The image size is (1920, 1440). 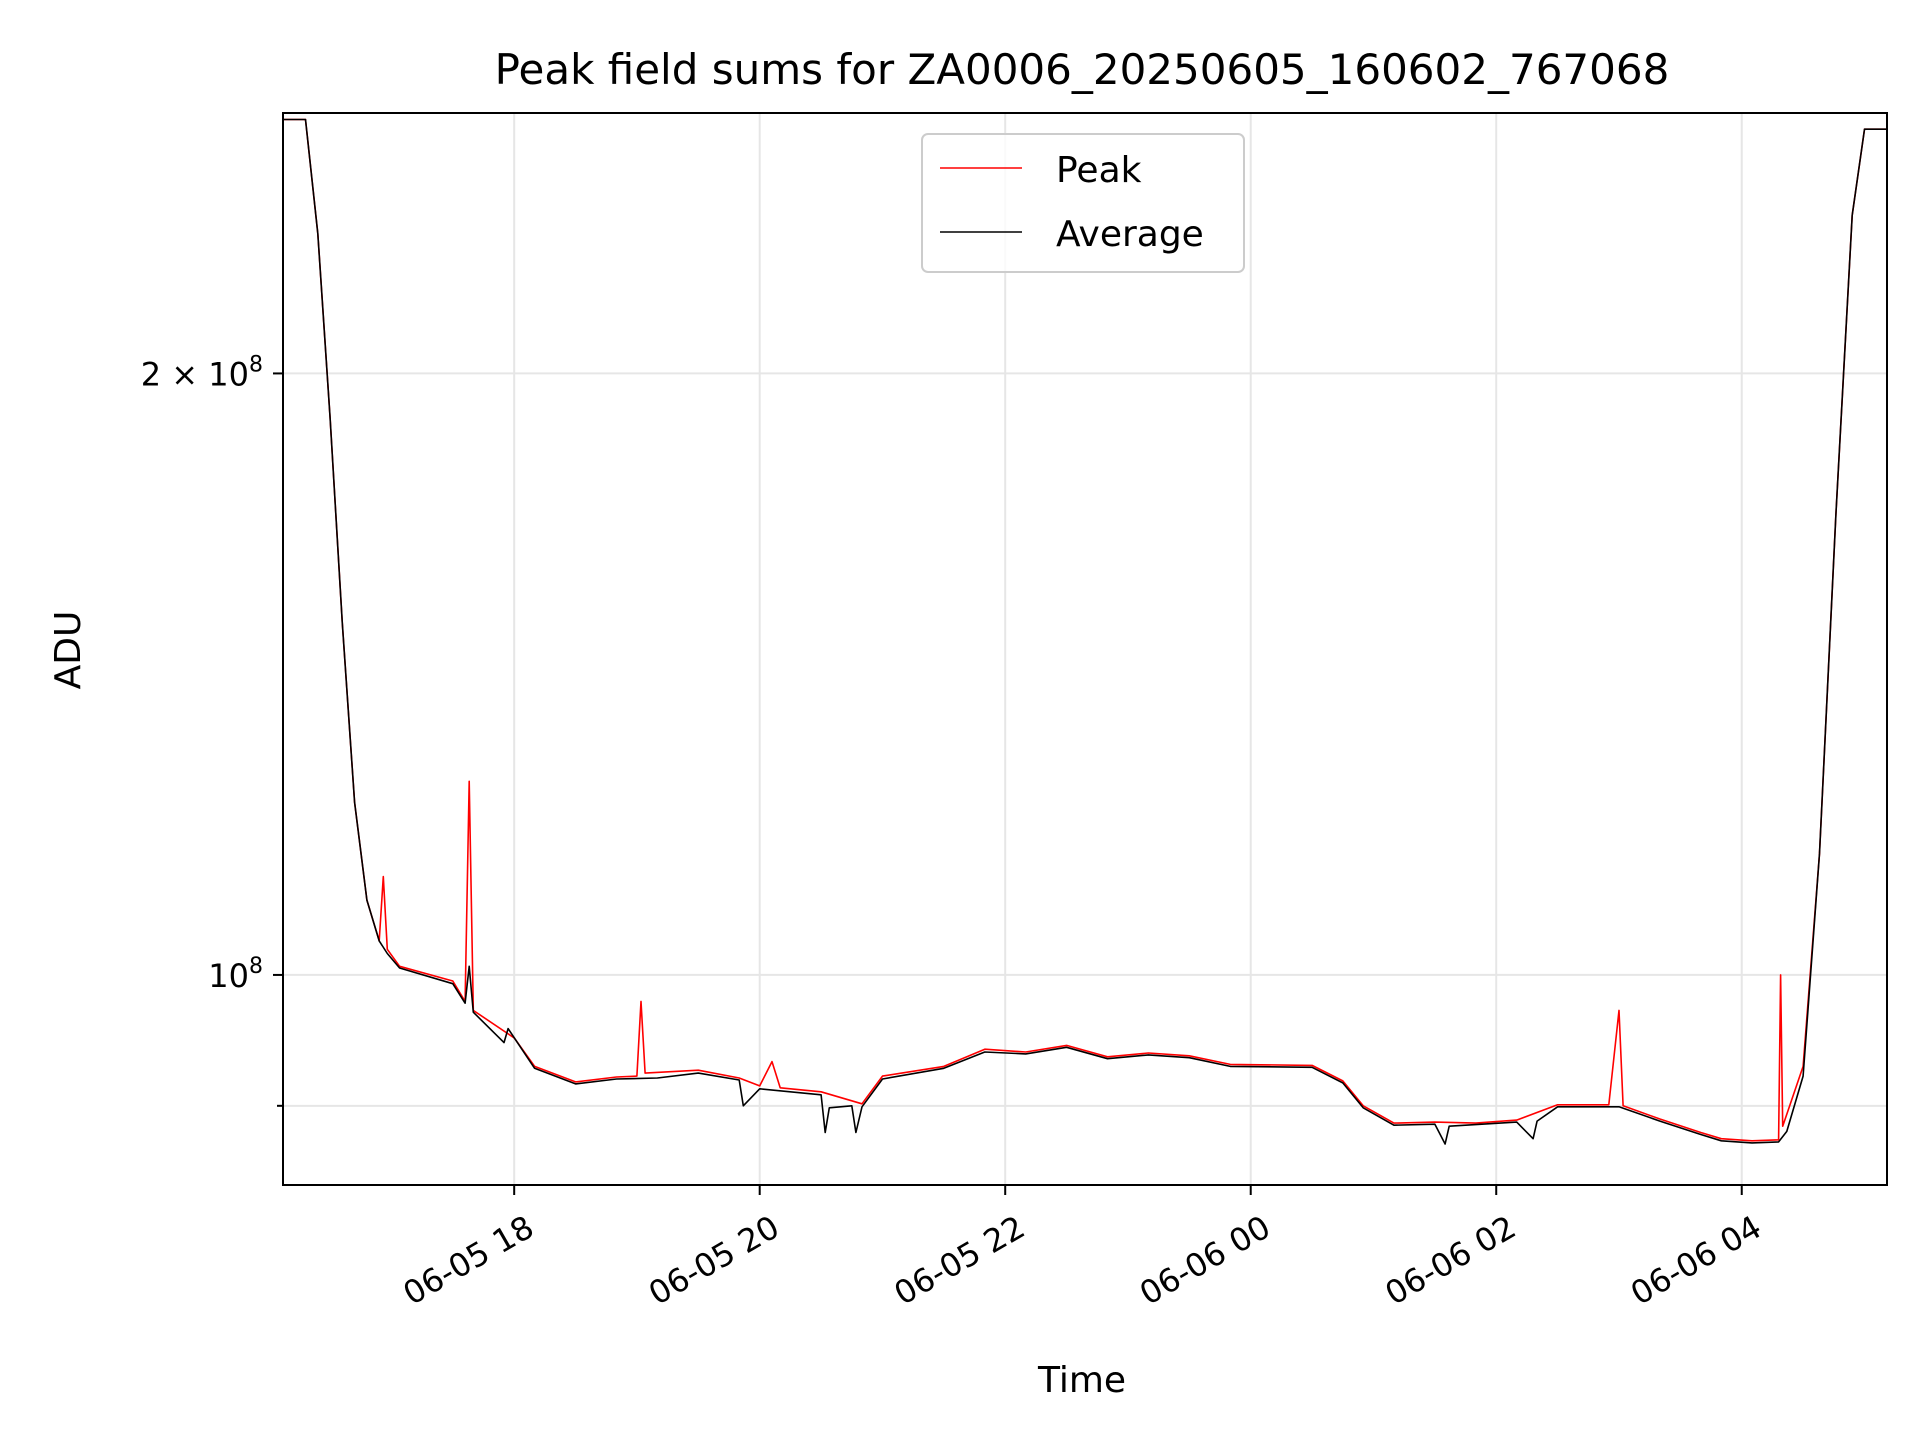 What do you see at coordinates (1099, 170) in the screenshot?
I see `legend-label-peak: Peak` at bounding box center [1099, 170].